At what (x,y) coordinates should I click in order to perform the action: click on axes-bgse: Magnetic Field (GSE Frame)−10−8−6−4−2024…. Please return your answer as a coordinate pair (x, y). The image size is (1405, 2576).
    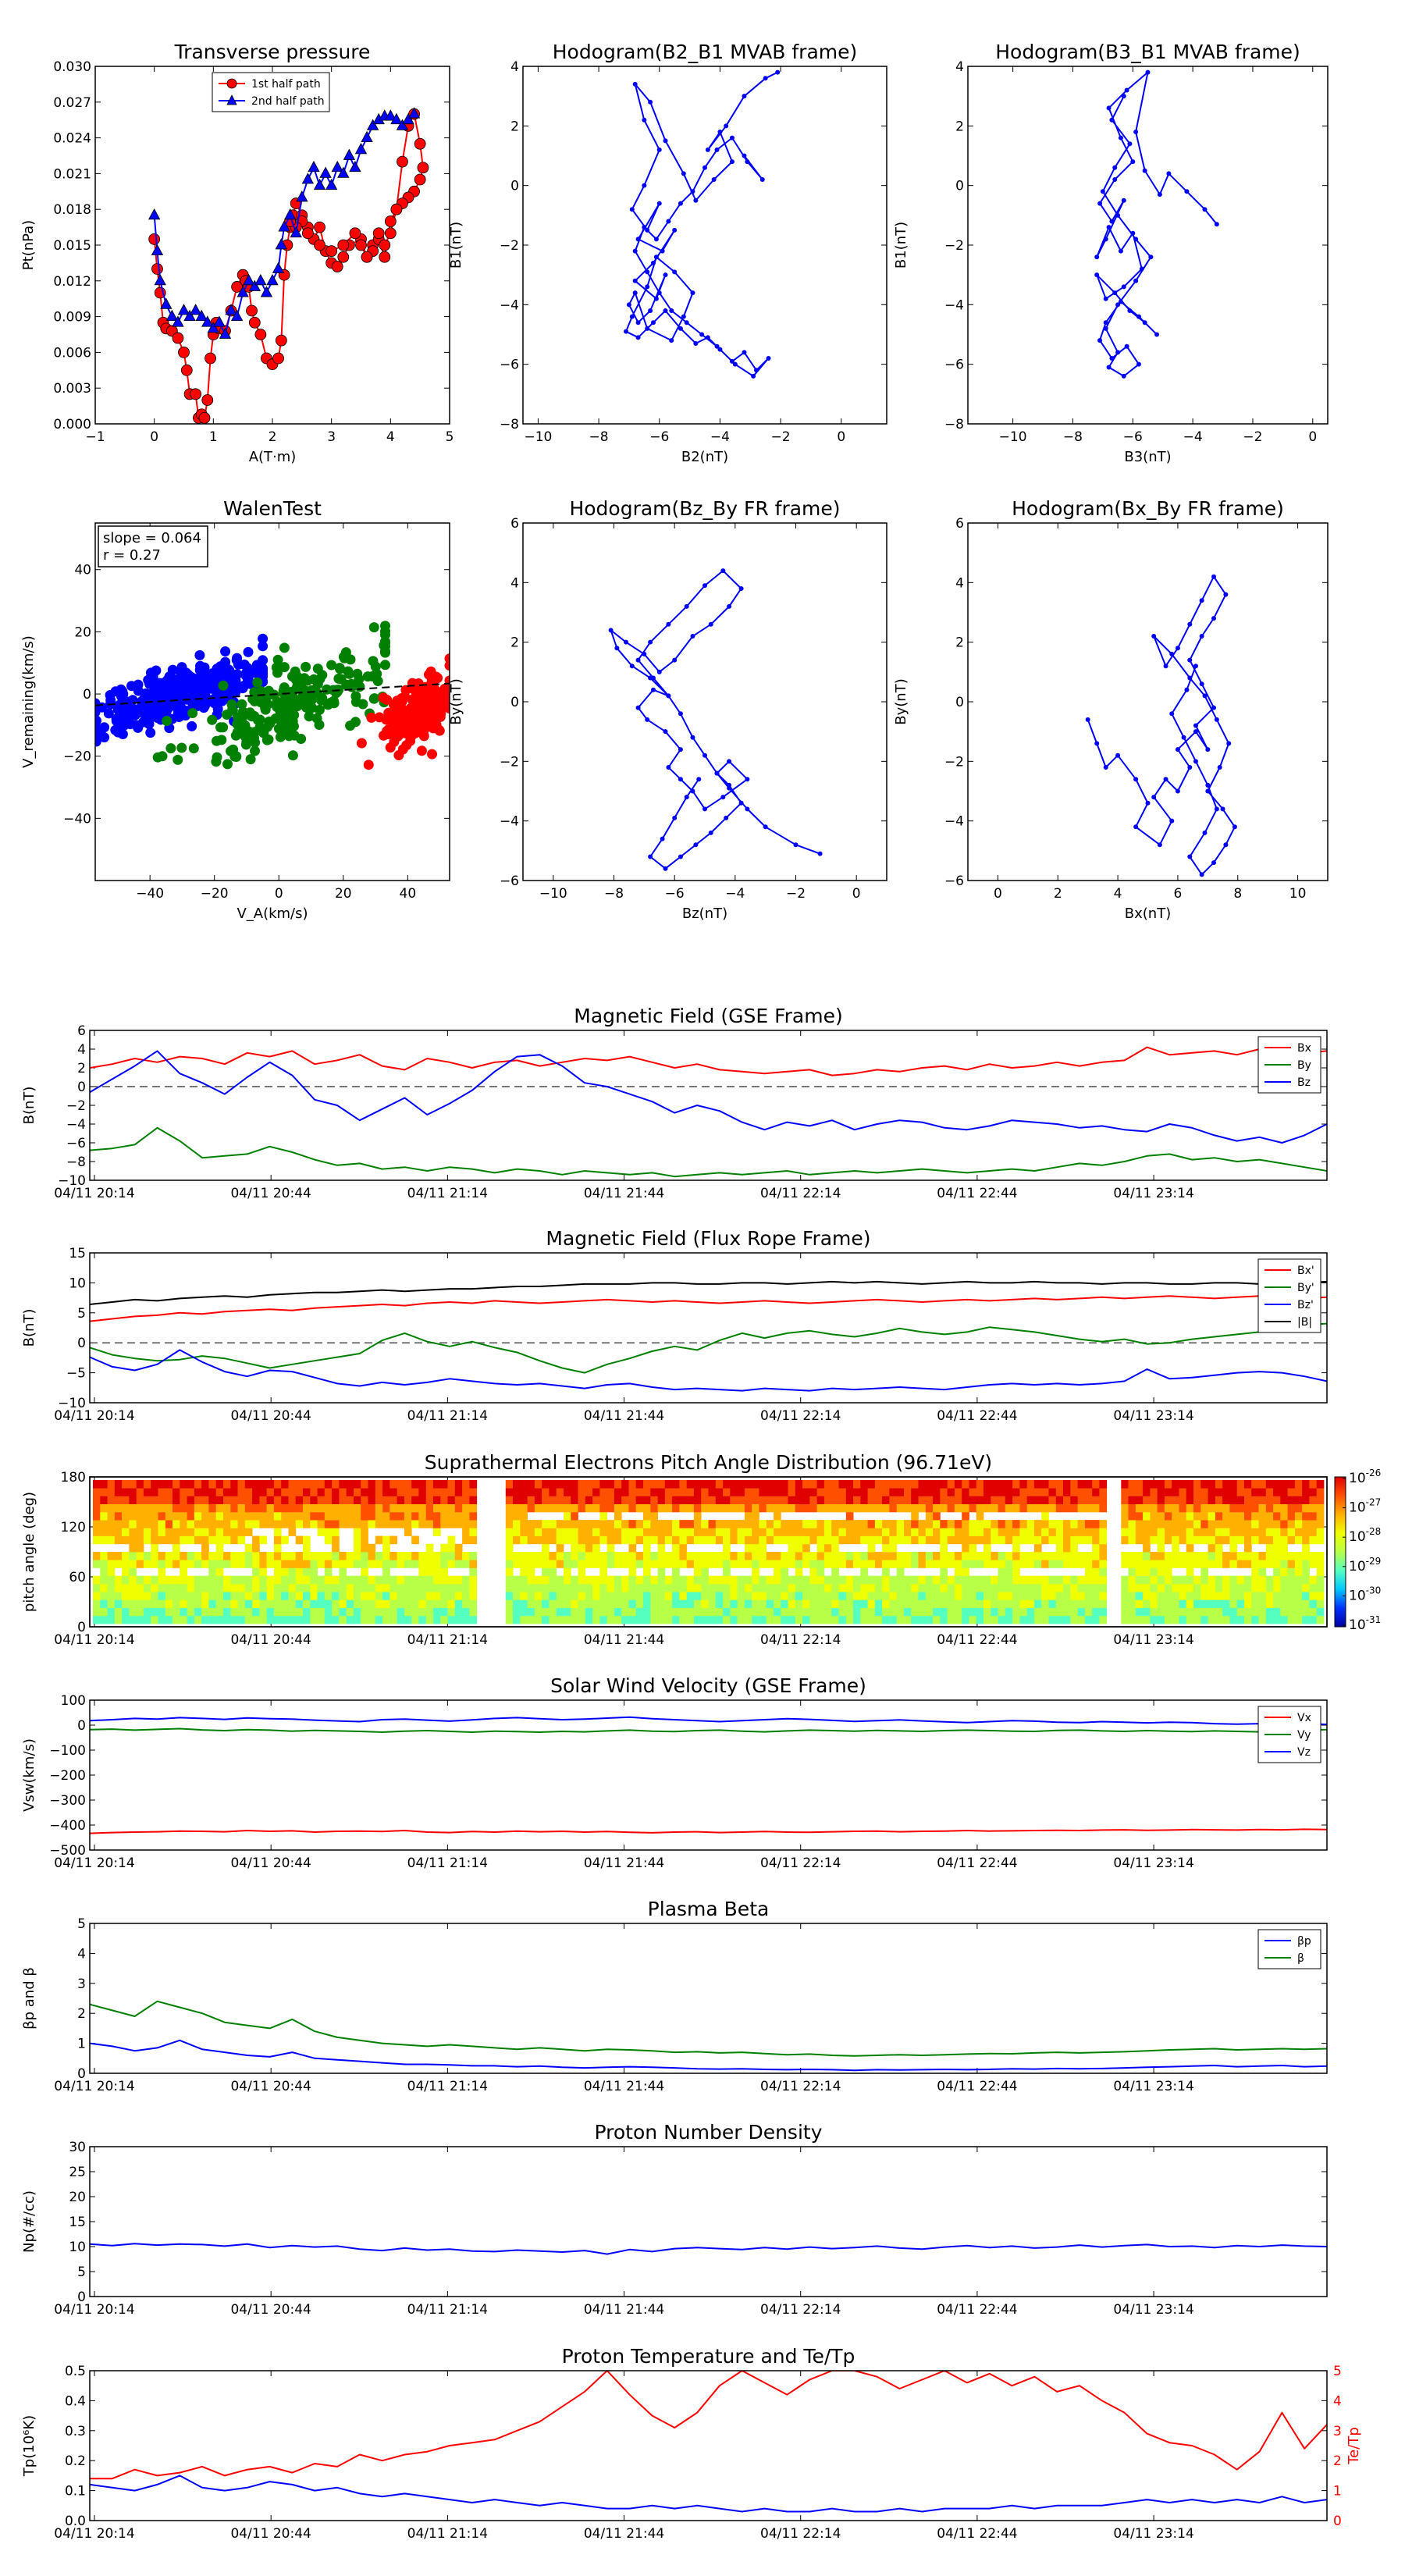
    Looking at the image, I should click on (674, 1103).